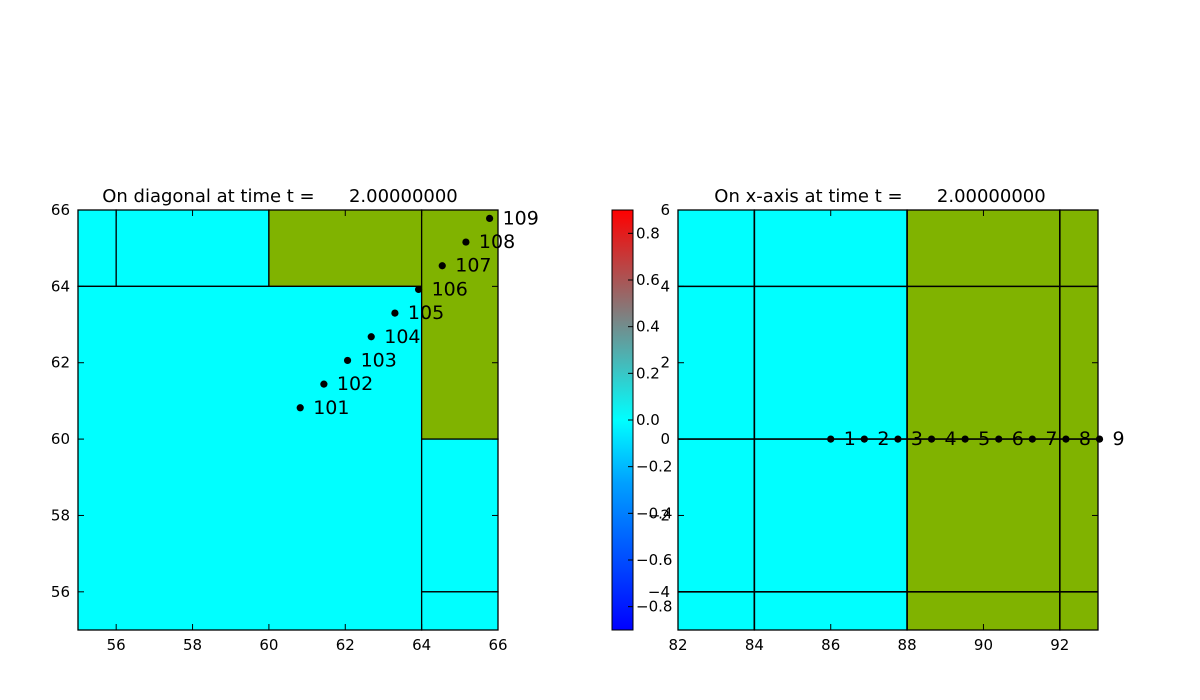  I want to click on point-label: 3, so click(917, 439).